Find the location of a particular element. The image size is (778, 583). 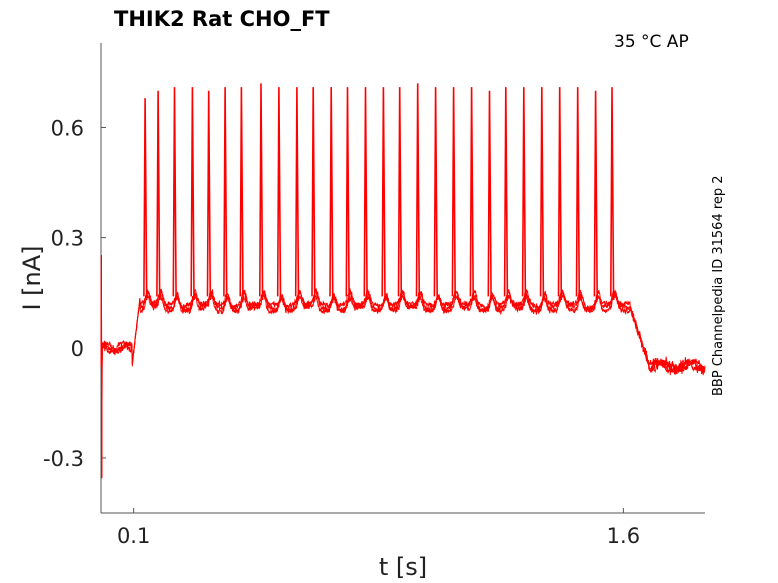

y-axis-label: I [nA] is located at coordinates (32, 277).